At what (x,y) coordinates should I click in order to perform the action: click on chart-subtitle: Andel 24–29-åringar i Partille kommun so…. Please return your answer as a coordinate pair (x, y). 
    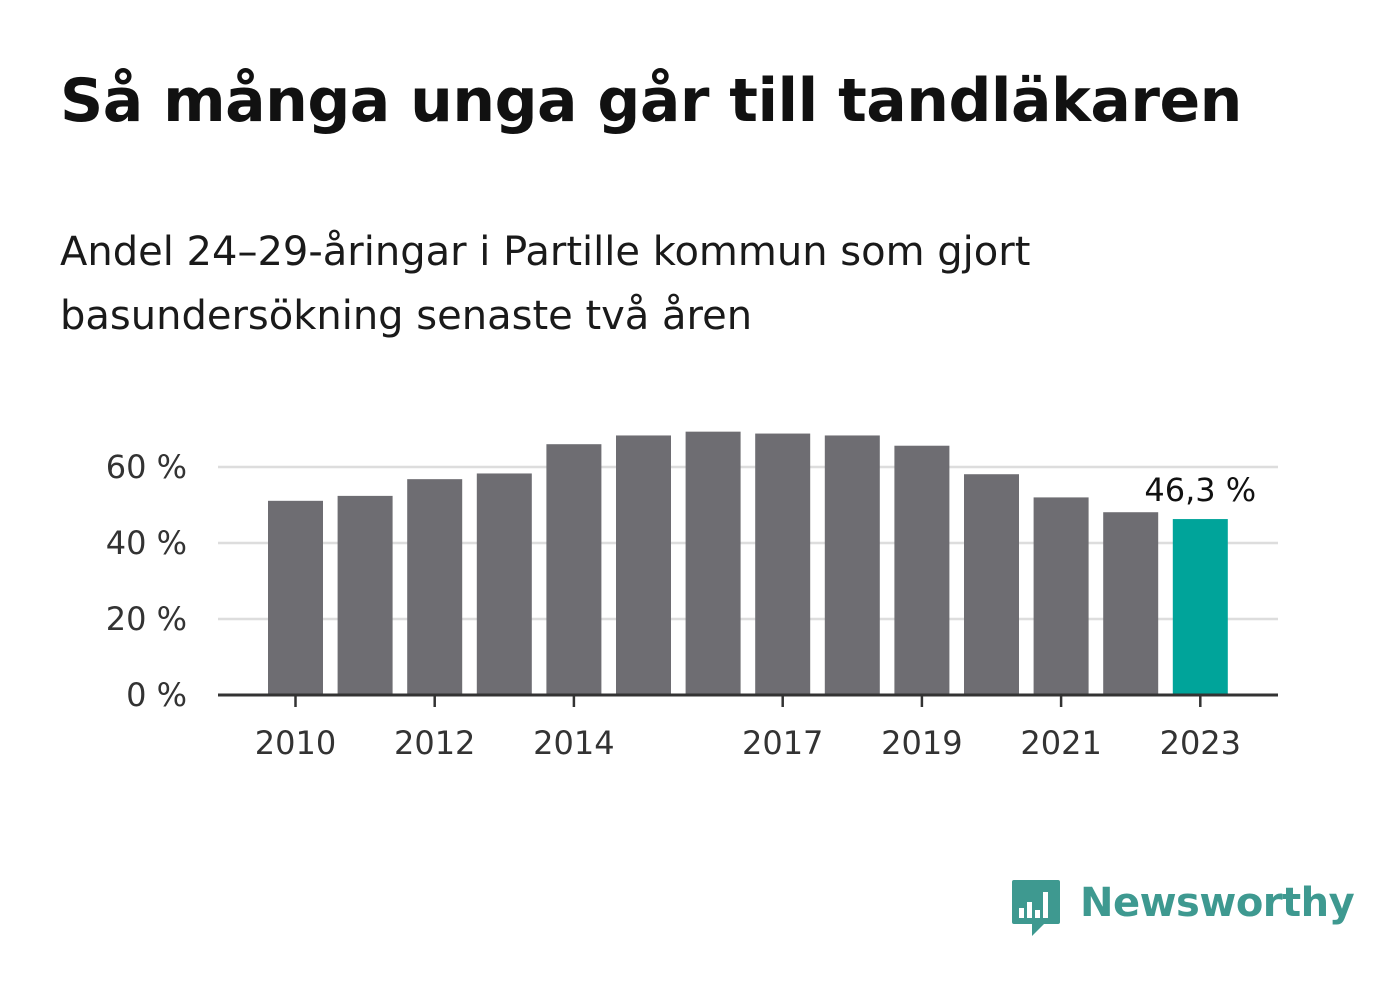
    Looking at the image, I should click on (545, 284).